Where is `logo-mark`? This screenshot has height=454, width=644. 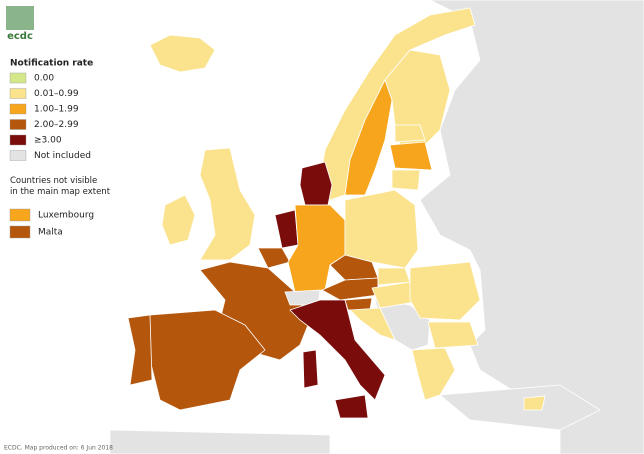
logo-mark is located at coordinates (20, 18).